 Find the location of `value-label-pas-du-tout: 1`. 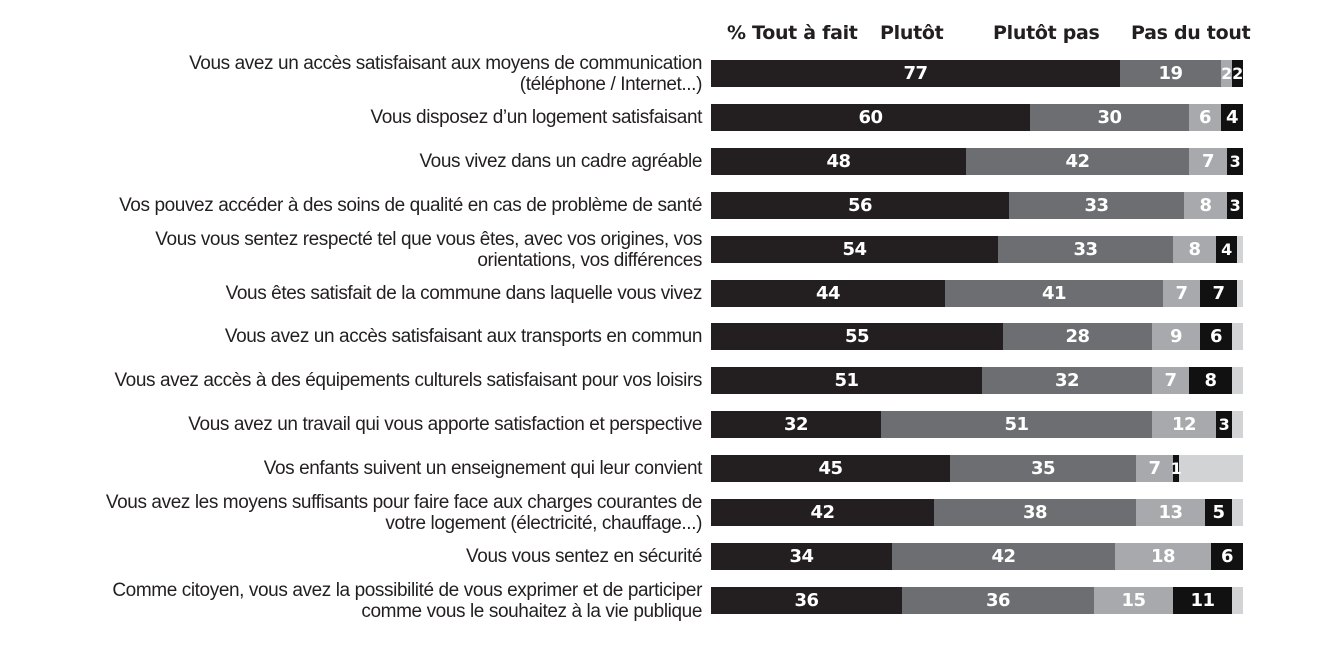

value-label-pas-du-tout: 1 is located at coordinates (1176, 468).